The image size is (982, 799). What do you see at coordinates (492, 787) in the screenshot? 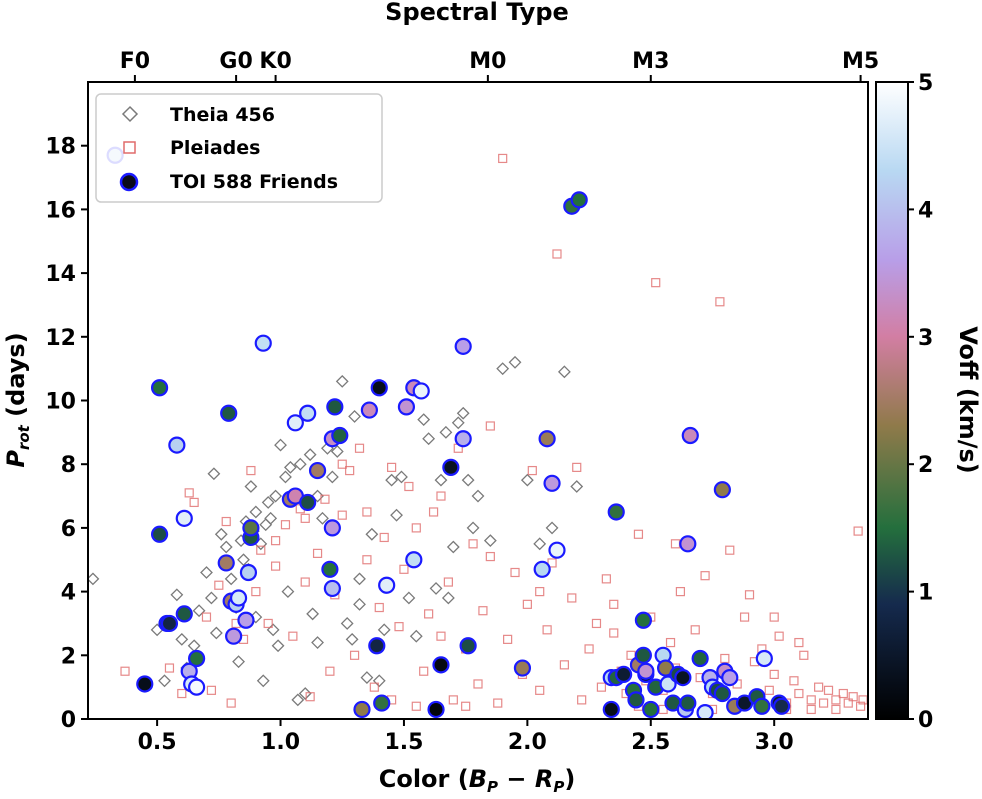
I see `x-axis-title-sub1: P` at bounding box center [492, 787].